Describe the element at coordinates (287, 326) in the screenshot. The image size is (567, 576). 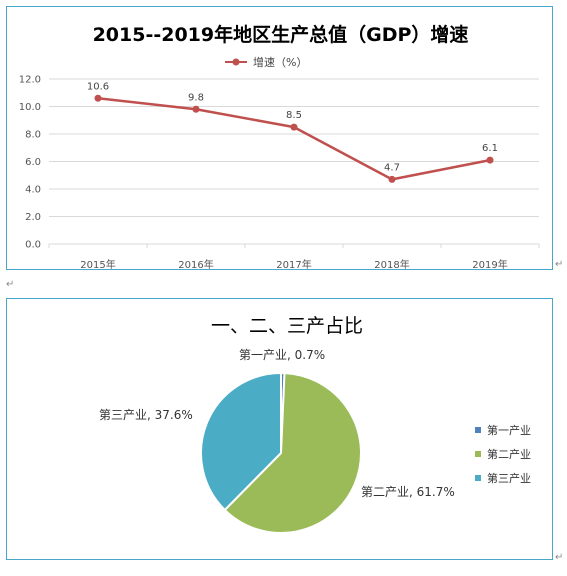
I see `chart-title: 一、二、三产占比` at that location.